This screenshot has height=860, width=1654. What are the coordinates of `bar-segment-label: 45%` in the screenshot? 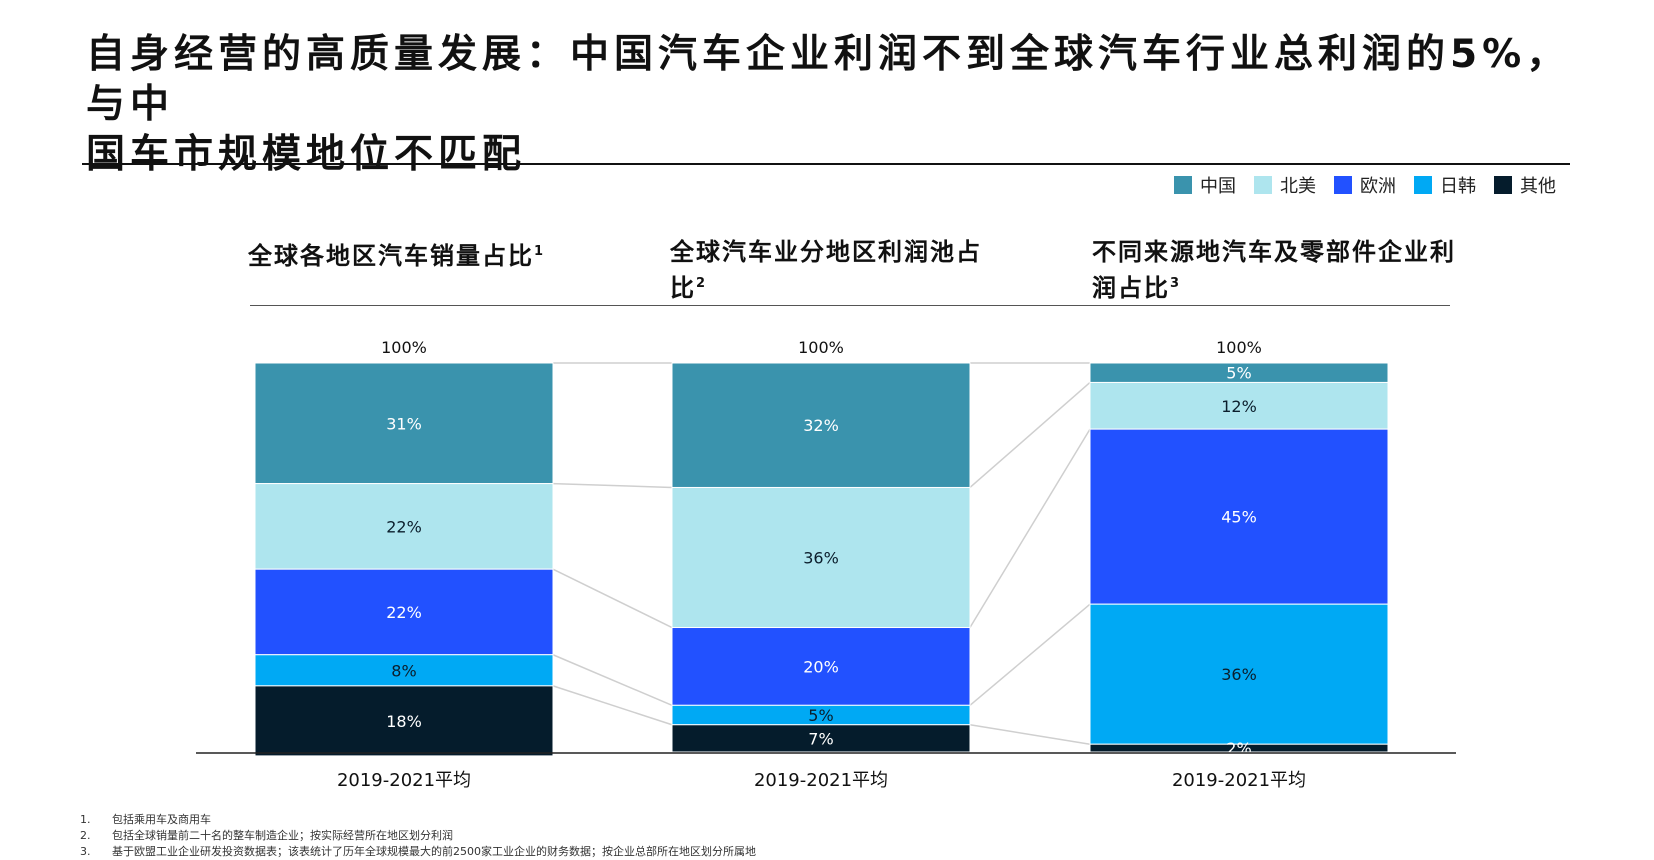 It's located at (1239, 517).